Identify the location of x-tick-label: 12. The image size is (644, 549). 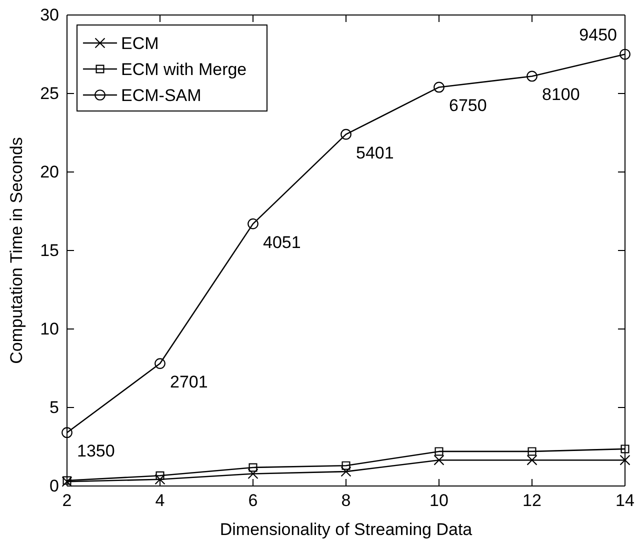
(532, 500).